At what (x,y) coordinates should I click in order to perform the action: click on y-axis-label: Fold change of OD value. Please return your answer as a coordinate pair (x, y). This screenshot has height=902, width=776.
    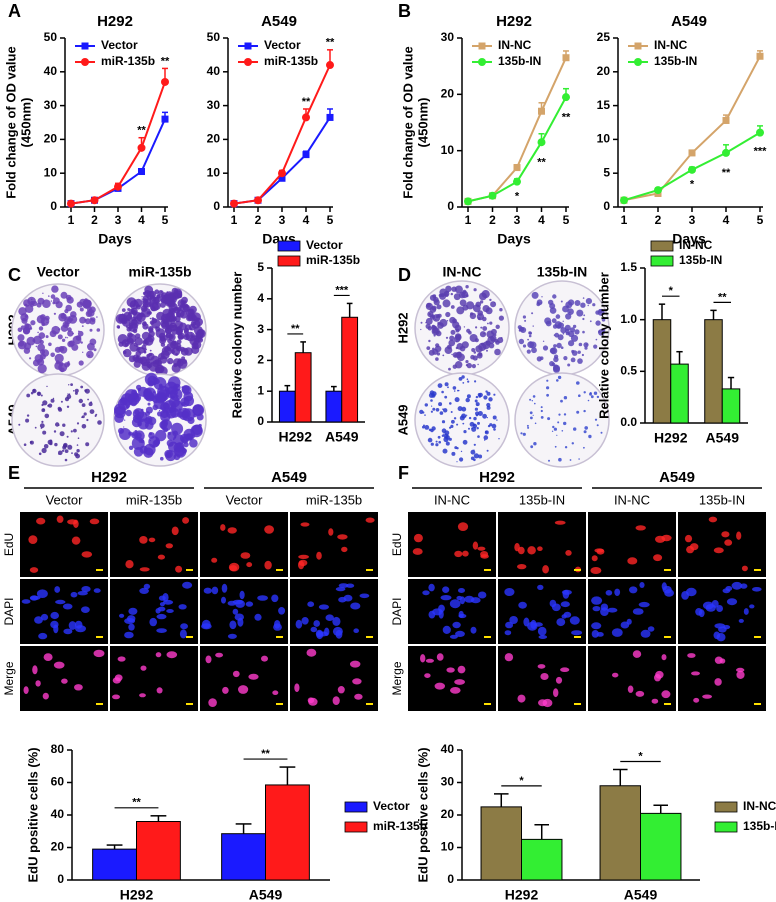
    Looking at the image, I should click on (10, 122).